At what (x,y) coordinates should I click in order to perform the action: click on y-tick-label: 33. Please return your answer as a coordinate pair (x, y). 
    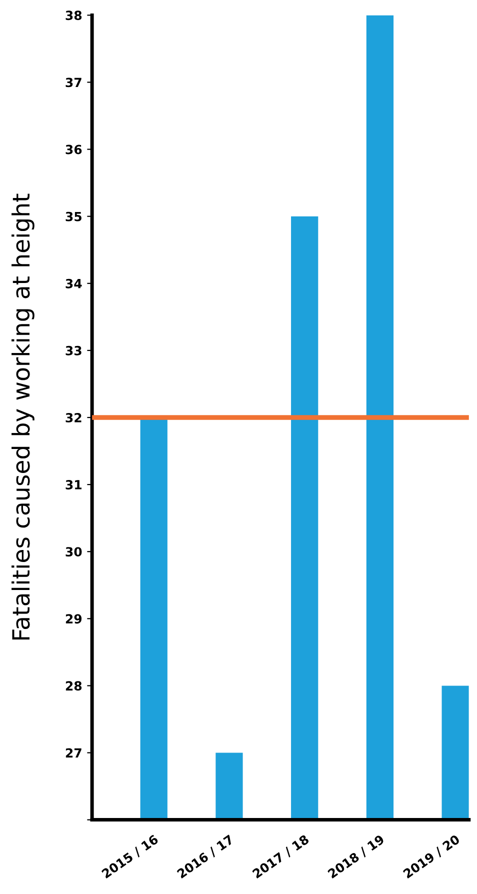
    Looking at the image, I should click on (74, 351).